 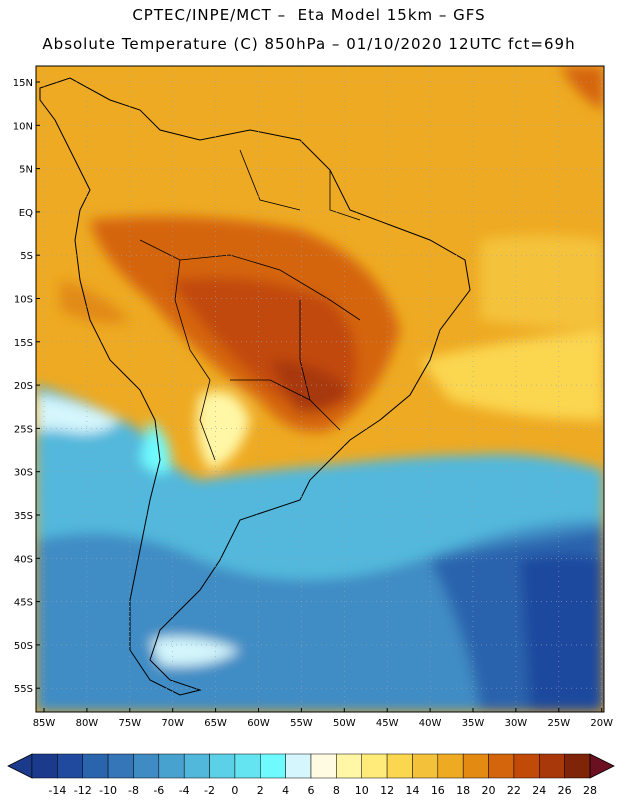 I want to click on colorbar-label: -4, so click(x=184, y=790).